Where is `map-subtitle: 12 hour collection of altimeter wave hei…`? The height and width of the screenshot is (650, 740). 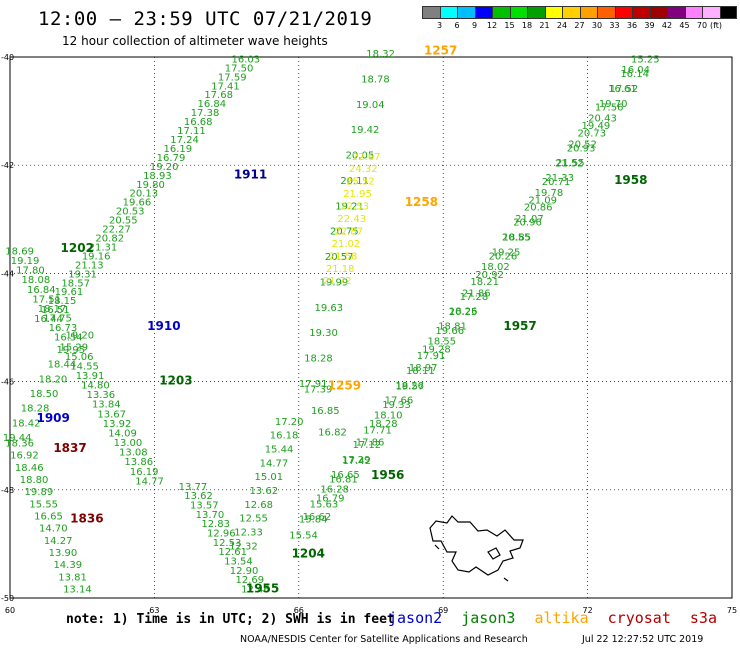
map-subtitle: 12 hour collection of altimeter wave hei… is located at coordinates (195, 41).